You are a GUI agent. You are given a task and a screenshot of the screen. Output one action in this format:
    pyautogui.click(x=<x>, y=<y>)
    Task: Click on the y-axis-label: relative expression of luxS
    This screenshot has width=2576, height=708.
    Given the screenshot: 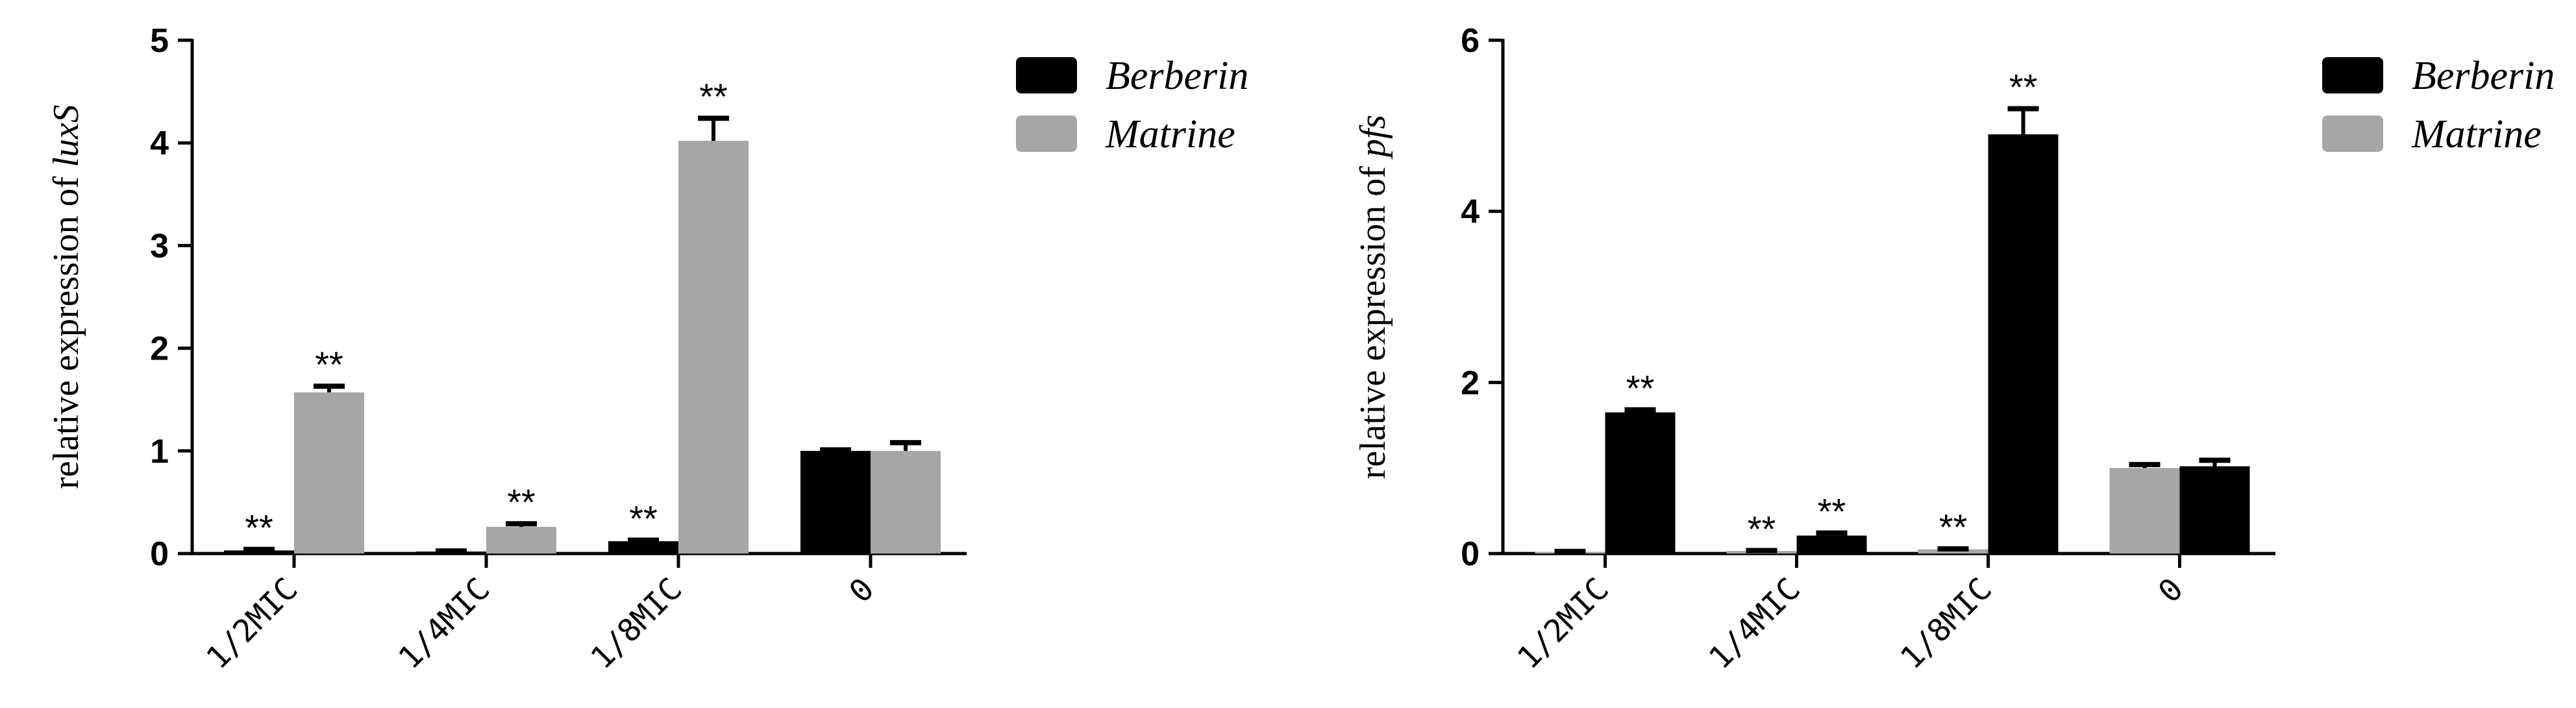 What is the action you would take?
    pyautogui.click(x=66, y=296)
    